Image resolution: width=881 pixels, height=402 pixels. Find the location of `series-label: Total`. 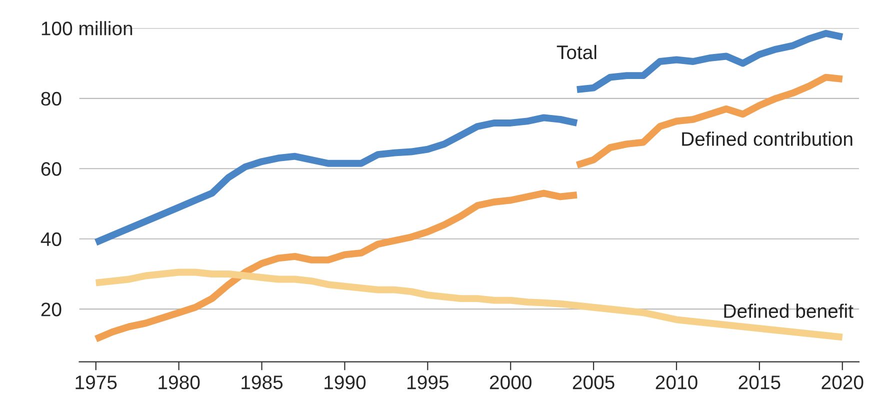

series-label: Total is located at coordinates (576, 52).